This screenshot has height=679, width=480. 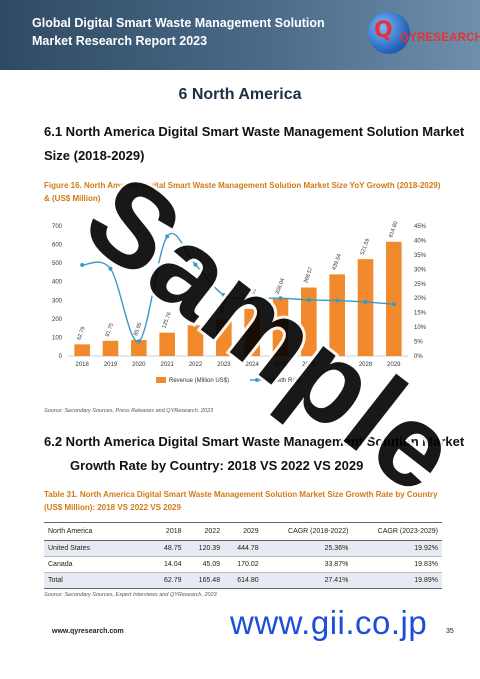 I want to click on y-right-tick-label: 5%, so click(x=418, y=343).